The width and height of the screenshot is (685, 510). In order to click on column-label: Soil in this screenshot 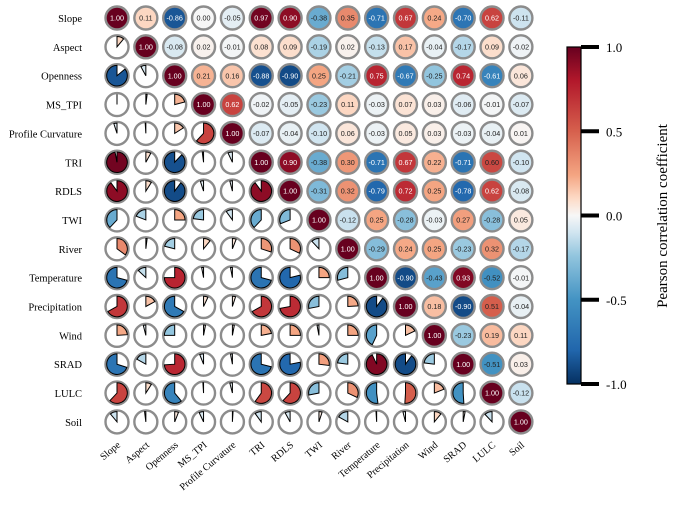, I will do `click(517, 449)`.